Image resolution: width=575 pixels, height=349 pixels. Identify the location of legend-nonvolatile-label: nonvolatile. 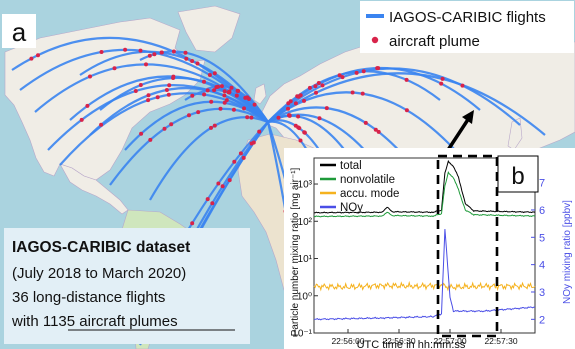
(367, 180).